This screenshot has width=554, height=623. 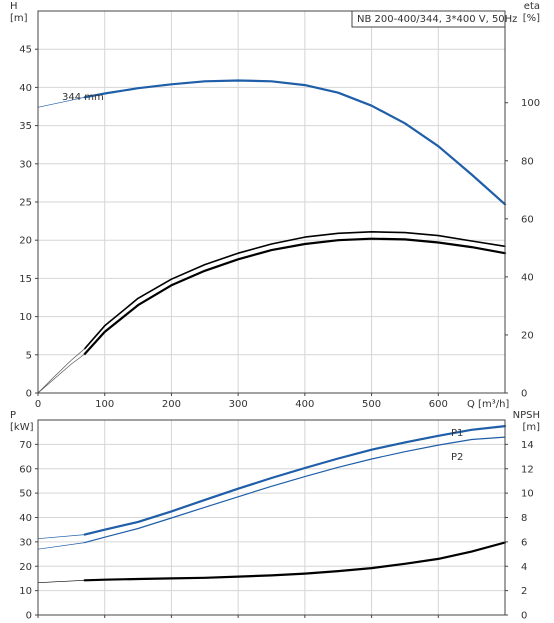 I want to click on y2-tick-label: 80, so click(x=527, y=161).